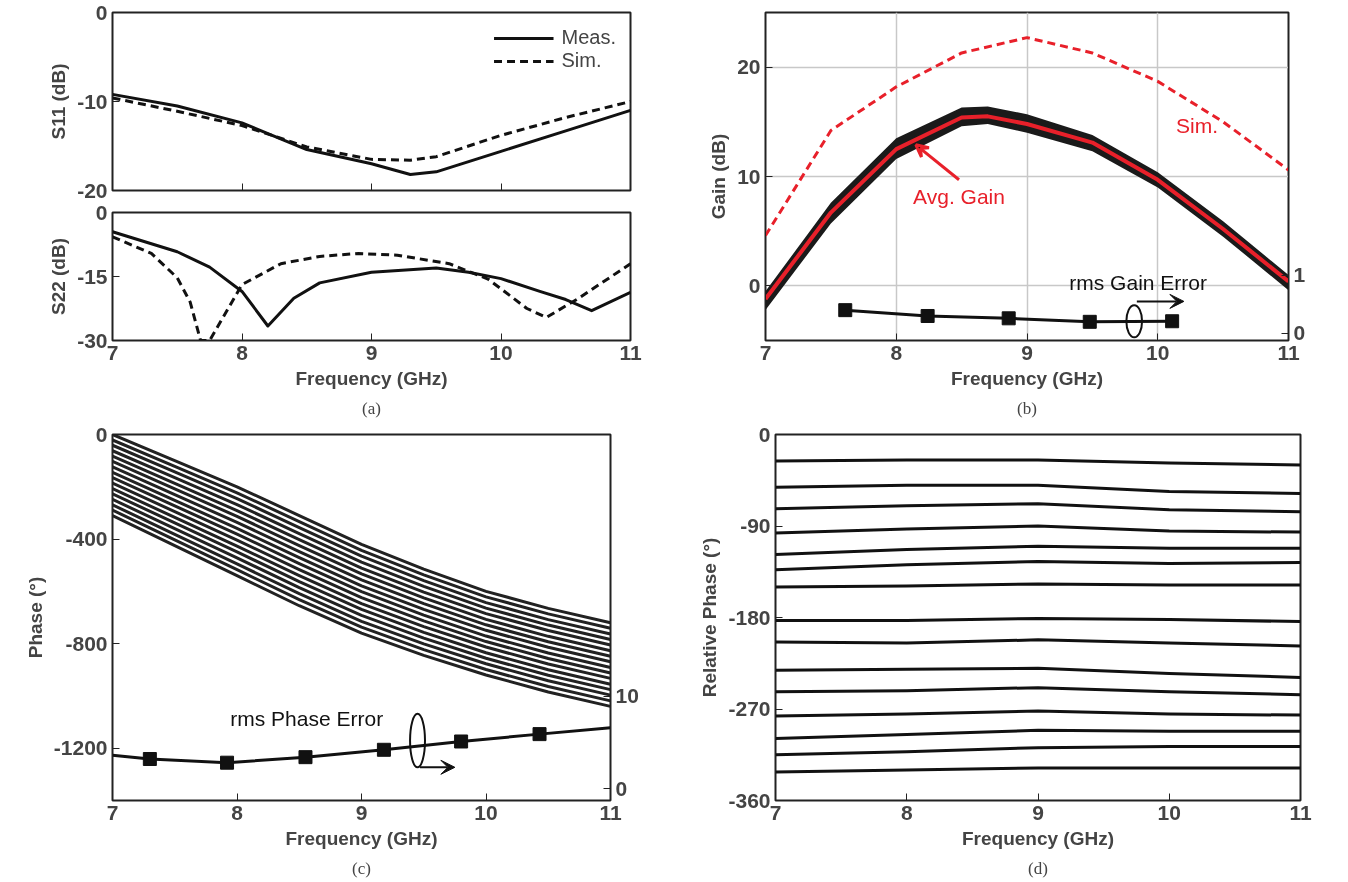 The image size is (1348, 882). What do you see at coordinates (1138, 283) in the screenshot?
I see `annotation: rms Gain Error` at bounding box center [1138, 283].